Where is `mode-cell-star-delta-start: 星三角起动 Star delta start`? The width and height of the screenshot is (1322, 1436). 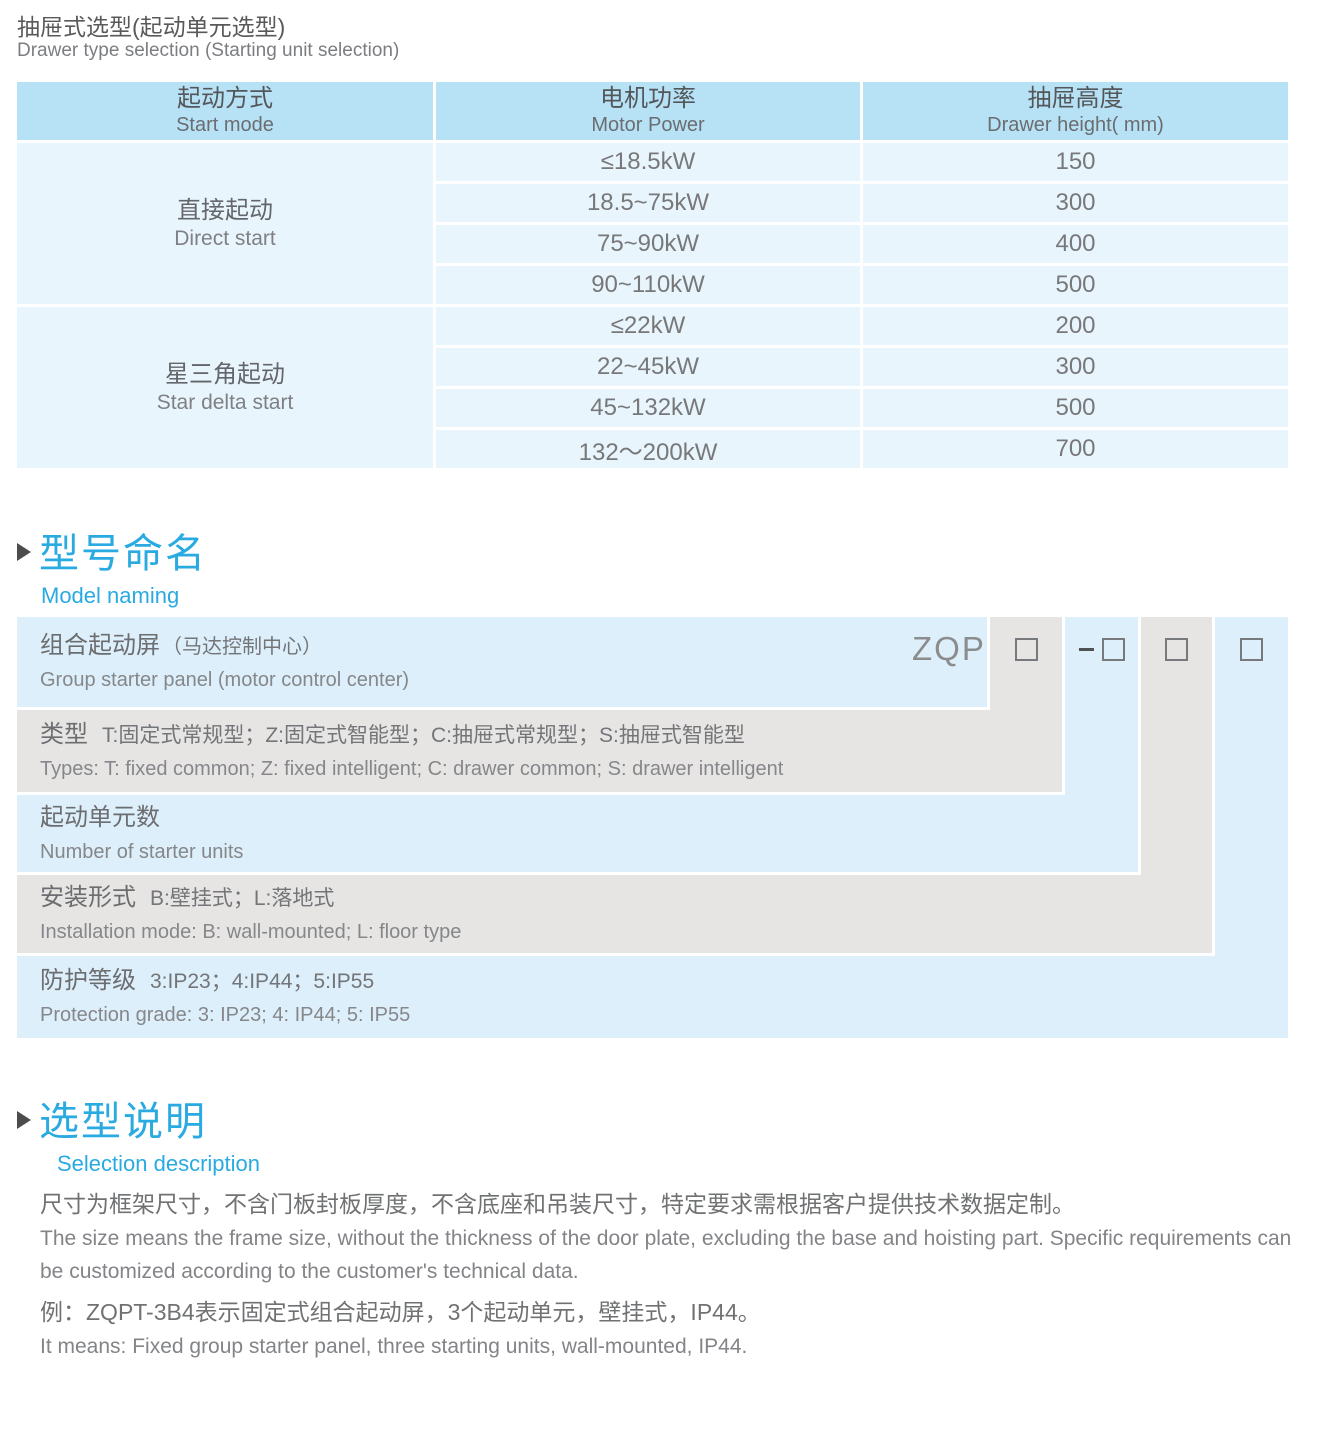
mode-cell-star-delta-start: 星三角起动 Star delta start is located at coordinates (225, 387).